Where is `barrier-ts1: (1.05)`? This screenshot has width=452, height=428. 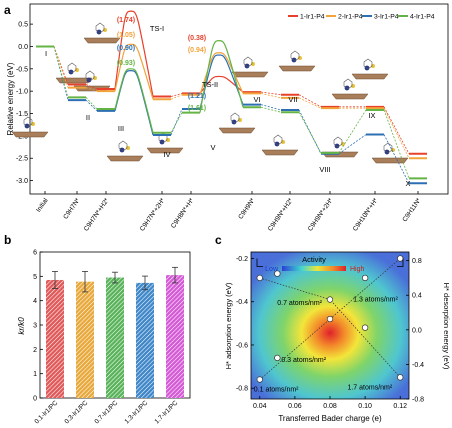 barrier-ts1: (1.05) is located at coordinates (126, 35).